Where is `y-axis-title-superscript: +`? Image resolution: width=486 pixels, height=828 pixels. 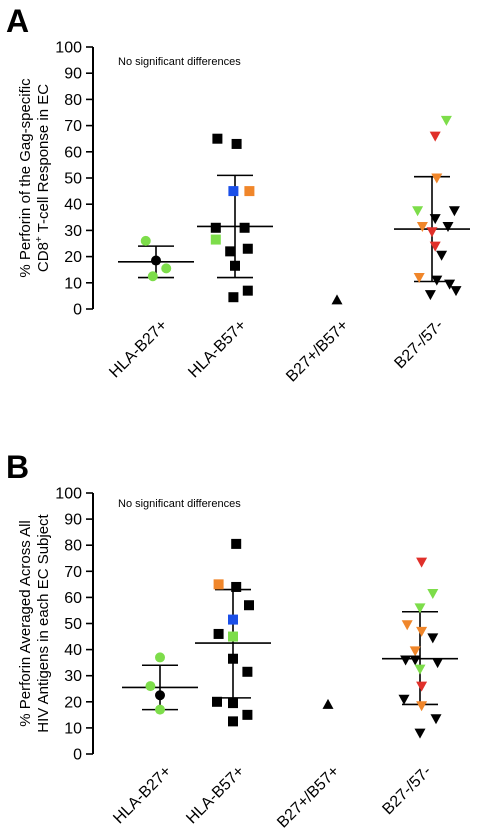 y-axis-title-superscript: + is located at coordinates (39, 239).